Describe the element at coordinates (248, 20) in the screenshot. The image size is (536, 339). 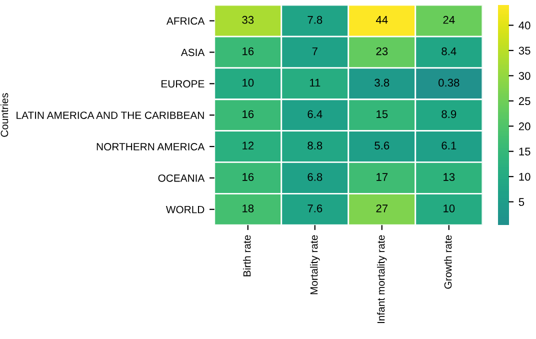
I see `data-label: 33` at that location.